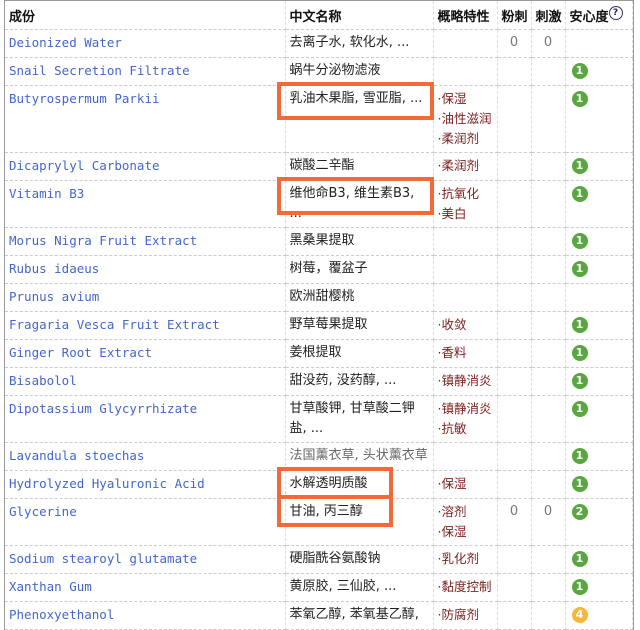 This screenshot has height=630, width=640. I want to click on ingredient-cell: Prunus avium, so click(145, 297).